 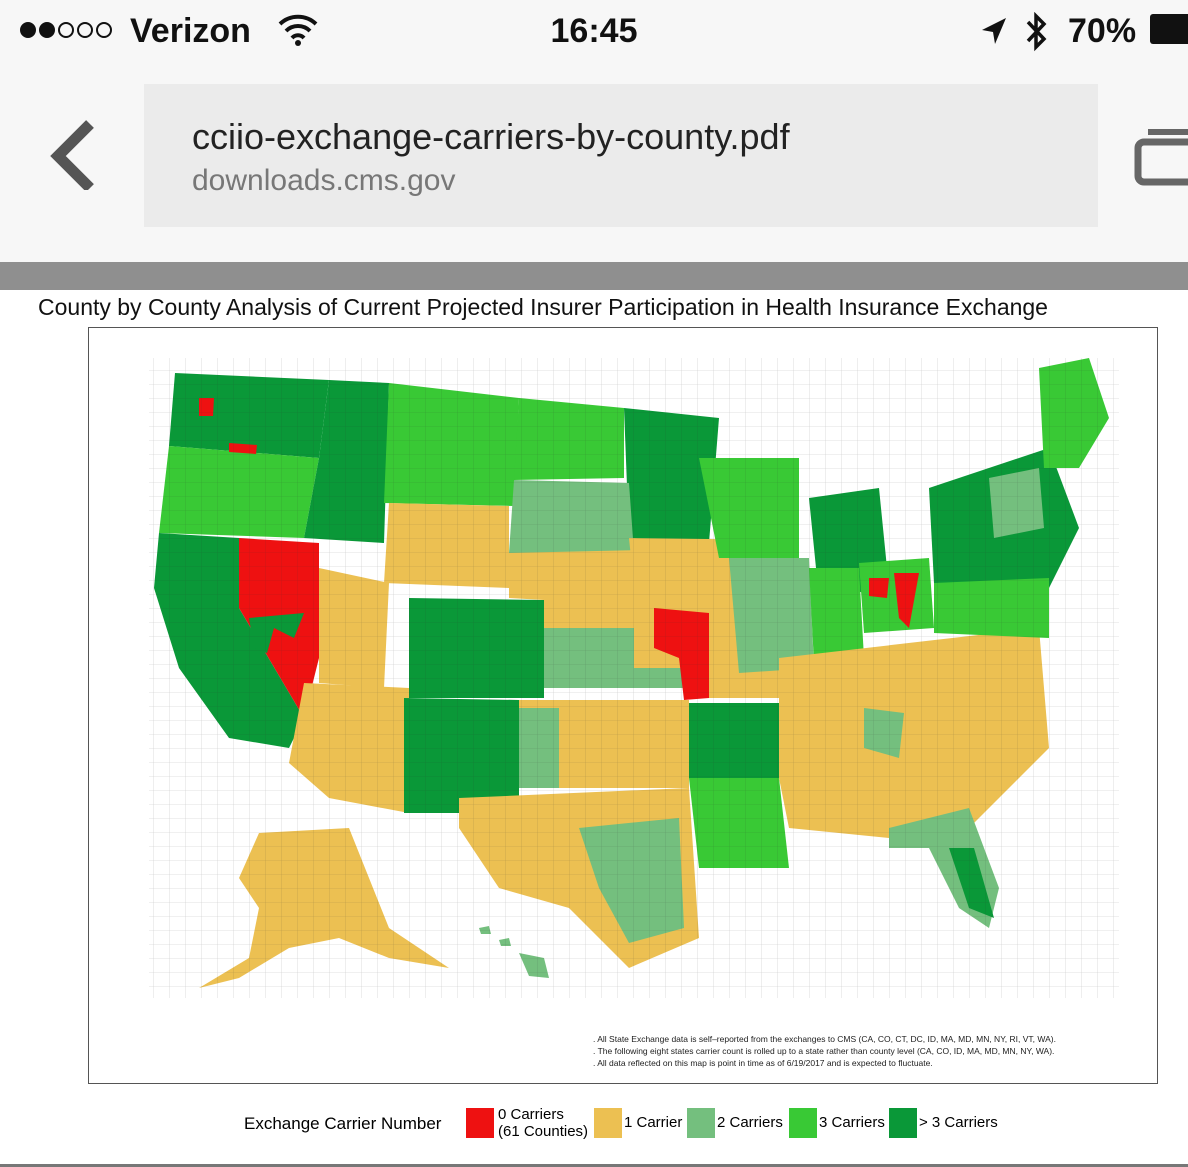 What do you see at coordinates (190, 31) in the screenshot?
I see `carrier-name: Verizon` at bounding box center [190, 31].